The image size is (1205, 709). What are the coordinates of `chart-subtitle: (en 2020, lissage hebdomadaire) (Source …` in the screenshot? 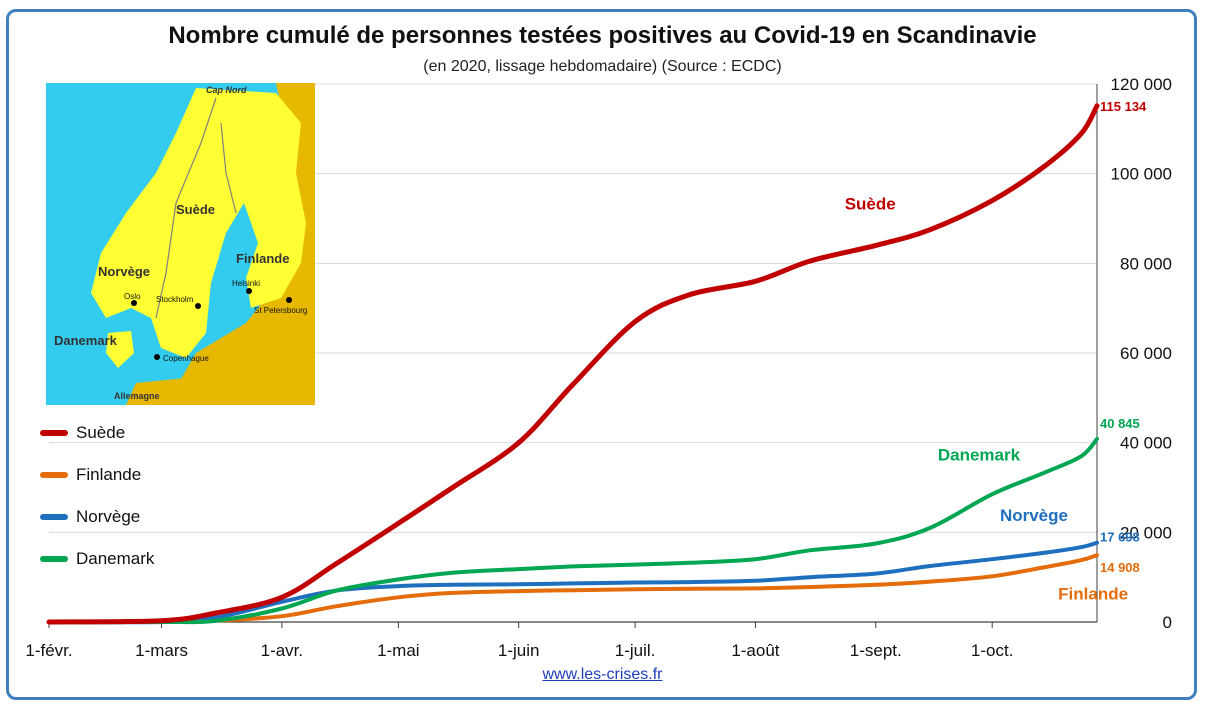 It's located at (602, 66).